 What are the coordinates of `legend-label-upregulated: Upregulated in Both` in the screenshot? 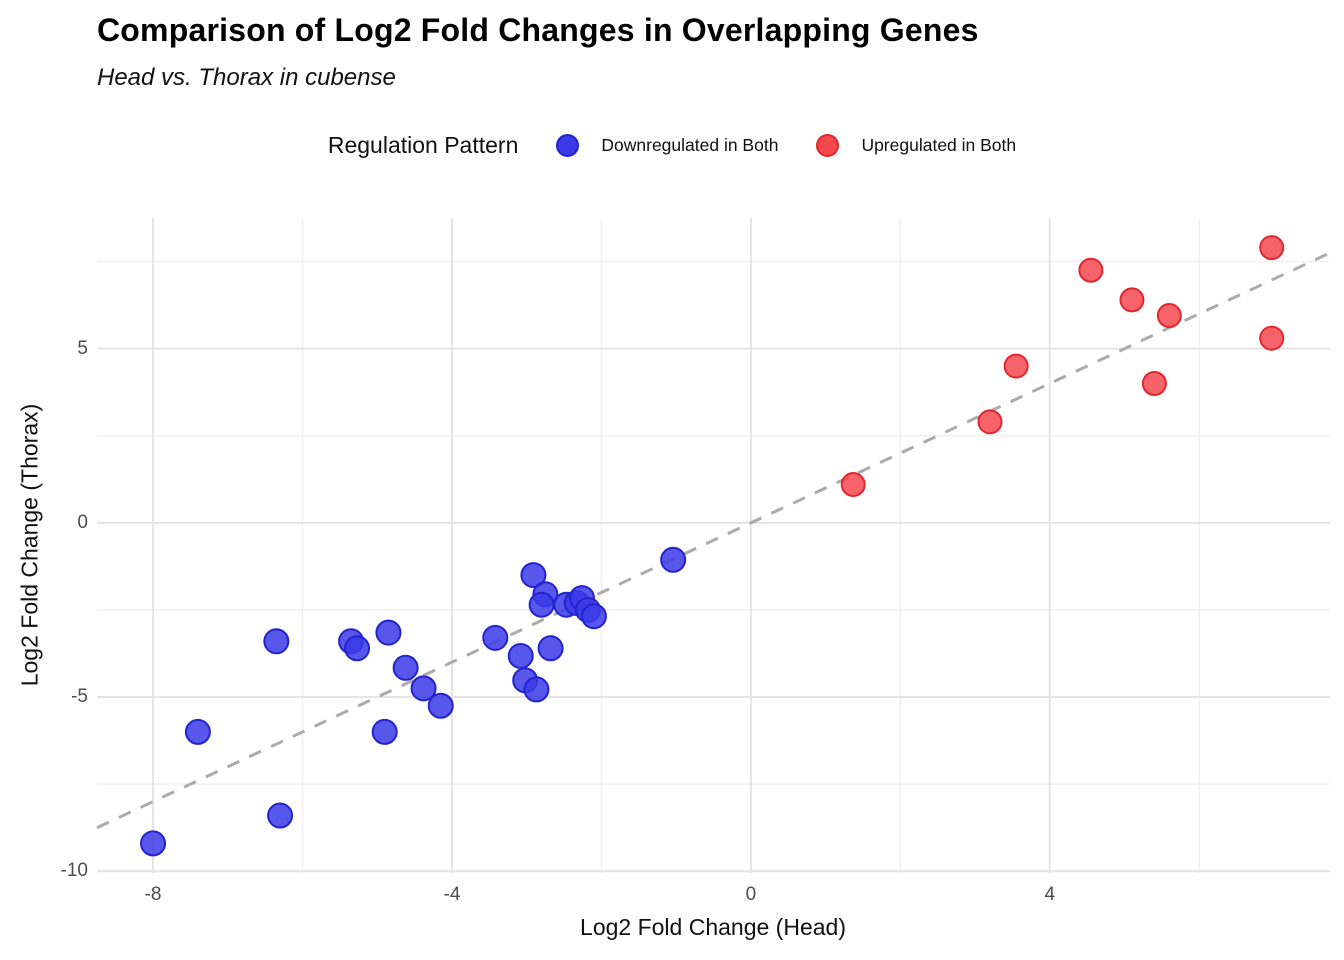 It's located at (939, 145).